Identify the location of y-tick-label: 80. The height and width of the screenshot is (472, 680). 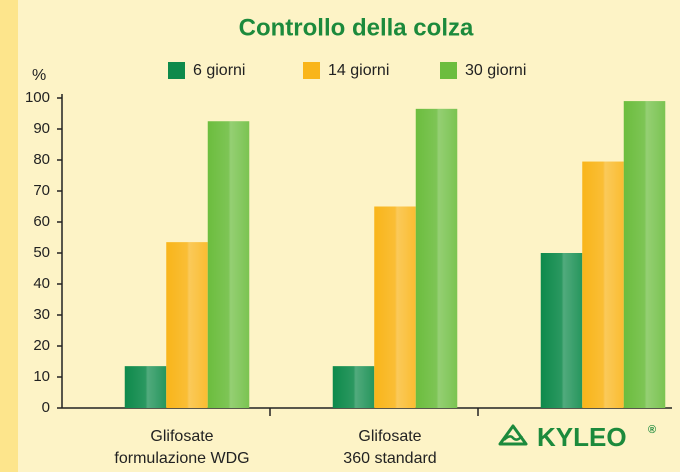
(41, 159).